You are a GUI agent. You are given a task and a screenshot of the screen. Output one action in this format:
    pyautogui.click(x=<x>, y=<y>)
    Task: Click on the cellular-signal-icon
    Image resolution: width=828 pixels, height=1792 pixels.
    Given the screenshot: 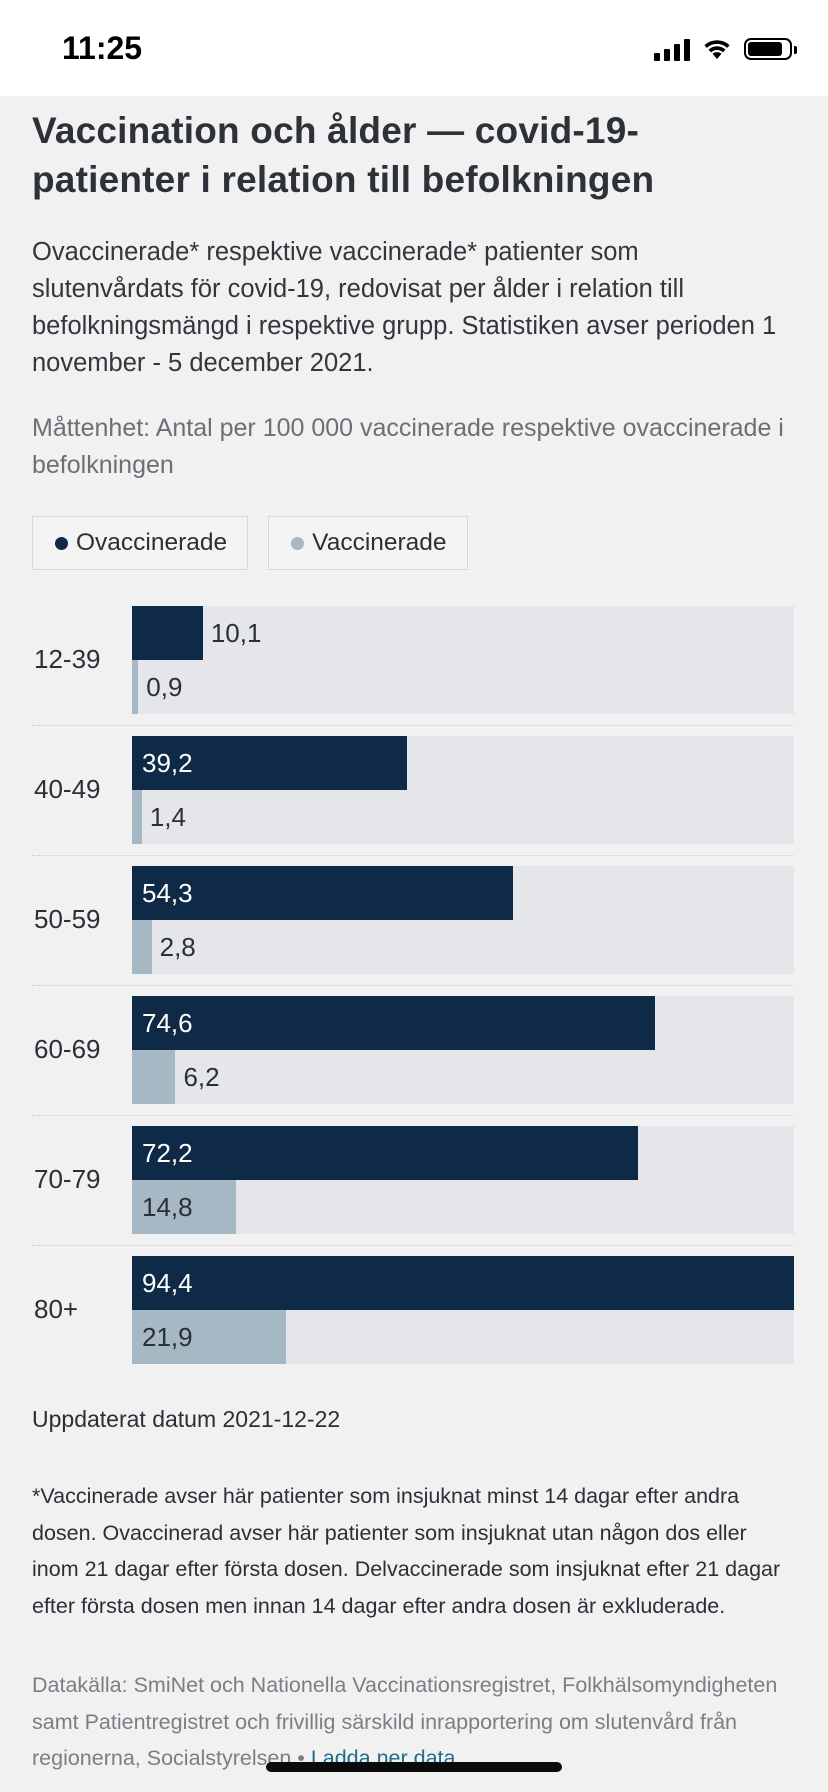 What is the action you would take?
    pyautogui.click(x=672, y=49)
    